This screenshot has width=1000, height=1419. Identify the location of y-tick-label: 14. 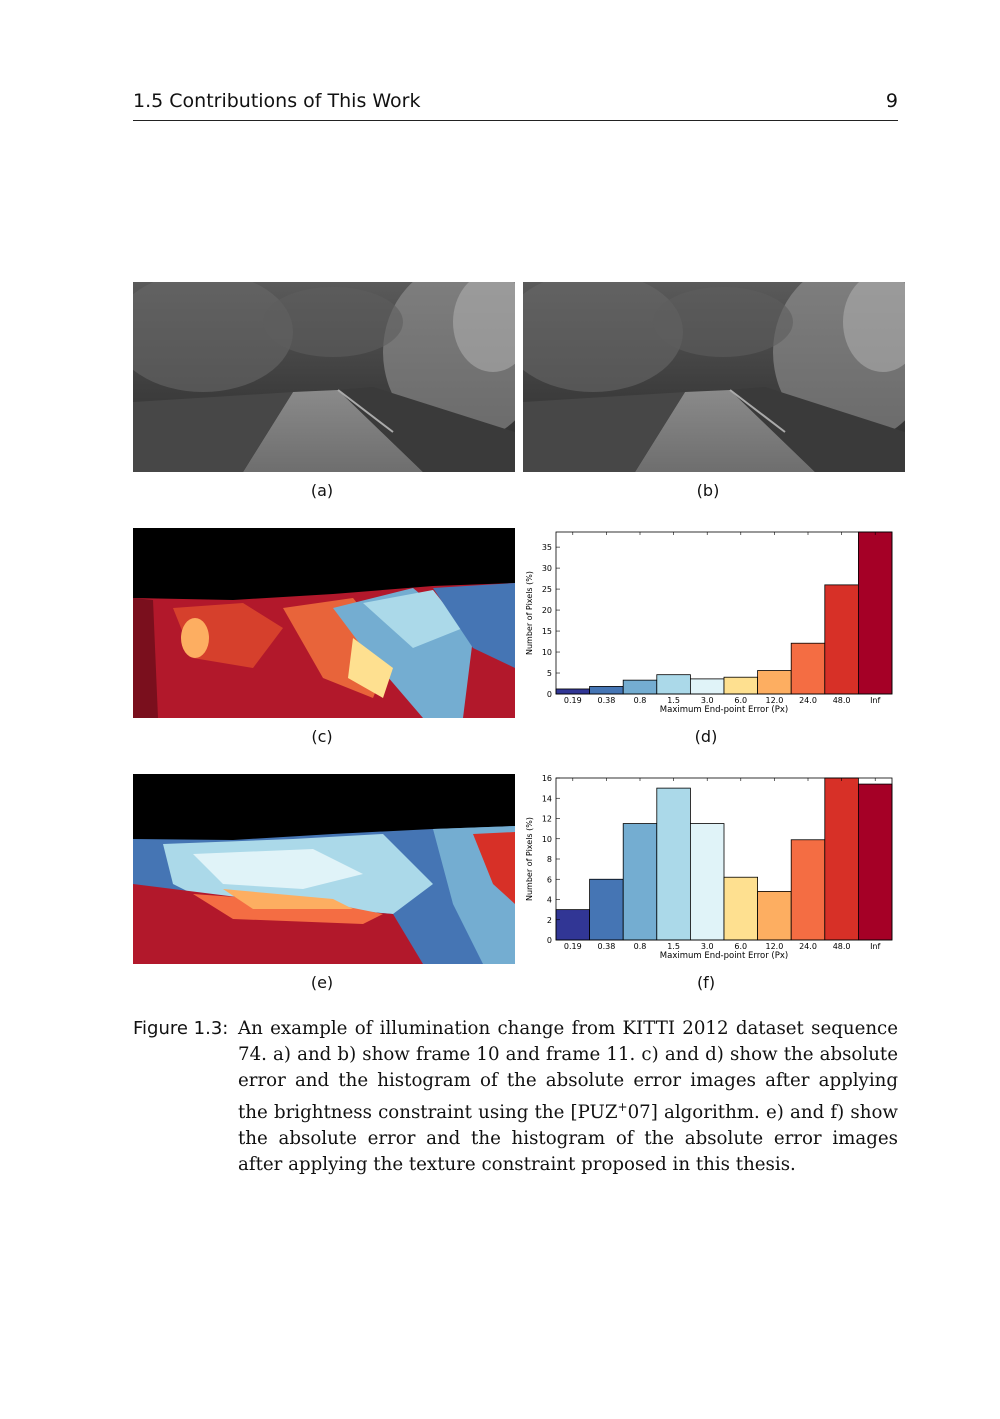
(547, 798).